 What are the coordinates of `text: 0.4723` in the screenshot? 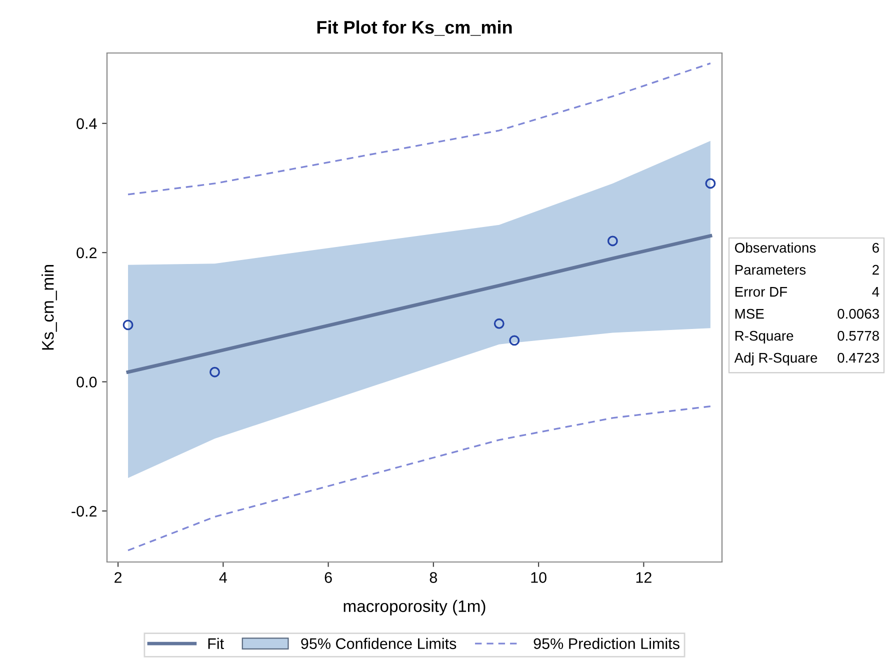 It's located at (858, 357).